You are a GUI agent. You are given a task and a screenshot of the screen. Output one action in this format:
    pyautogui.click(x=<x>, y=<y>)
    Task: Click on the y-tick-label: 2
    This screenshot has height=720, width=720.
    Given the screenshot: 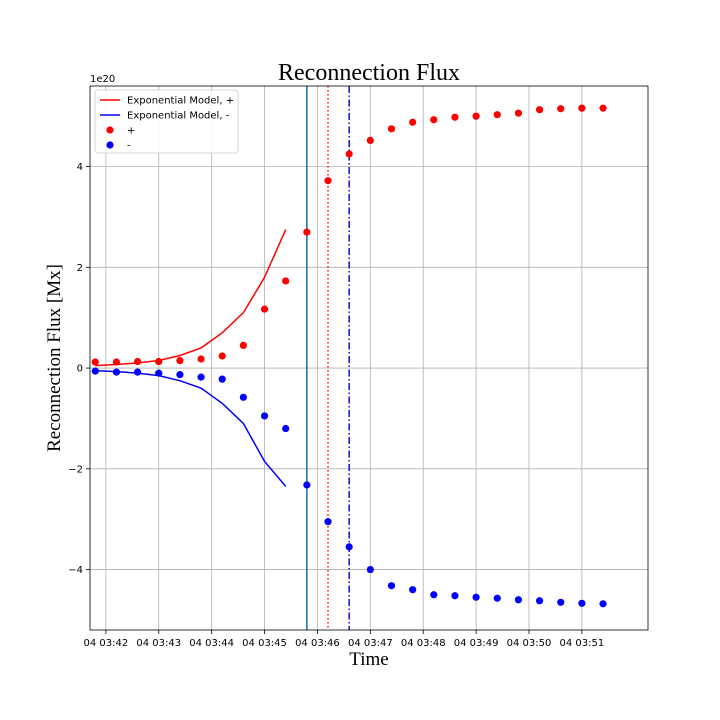 What is the action you would take?
    pyautogui.click(x=80, y=268)
    